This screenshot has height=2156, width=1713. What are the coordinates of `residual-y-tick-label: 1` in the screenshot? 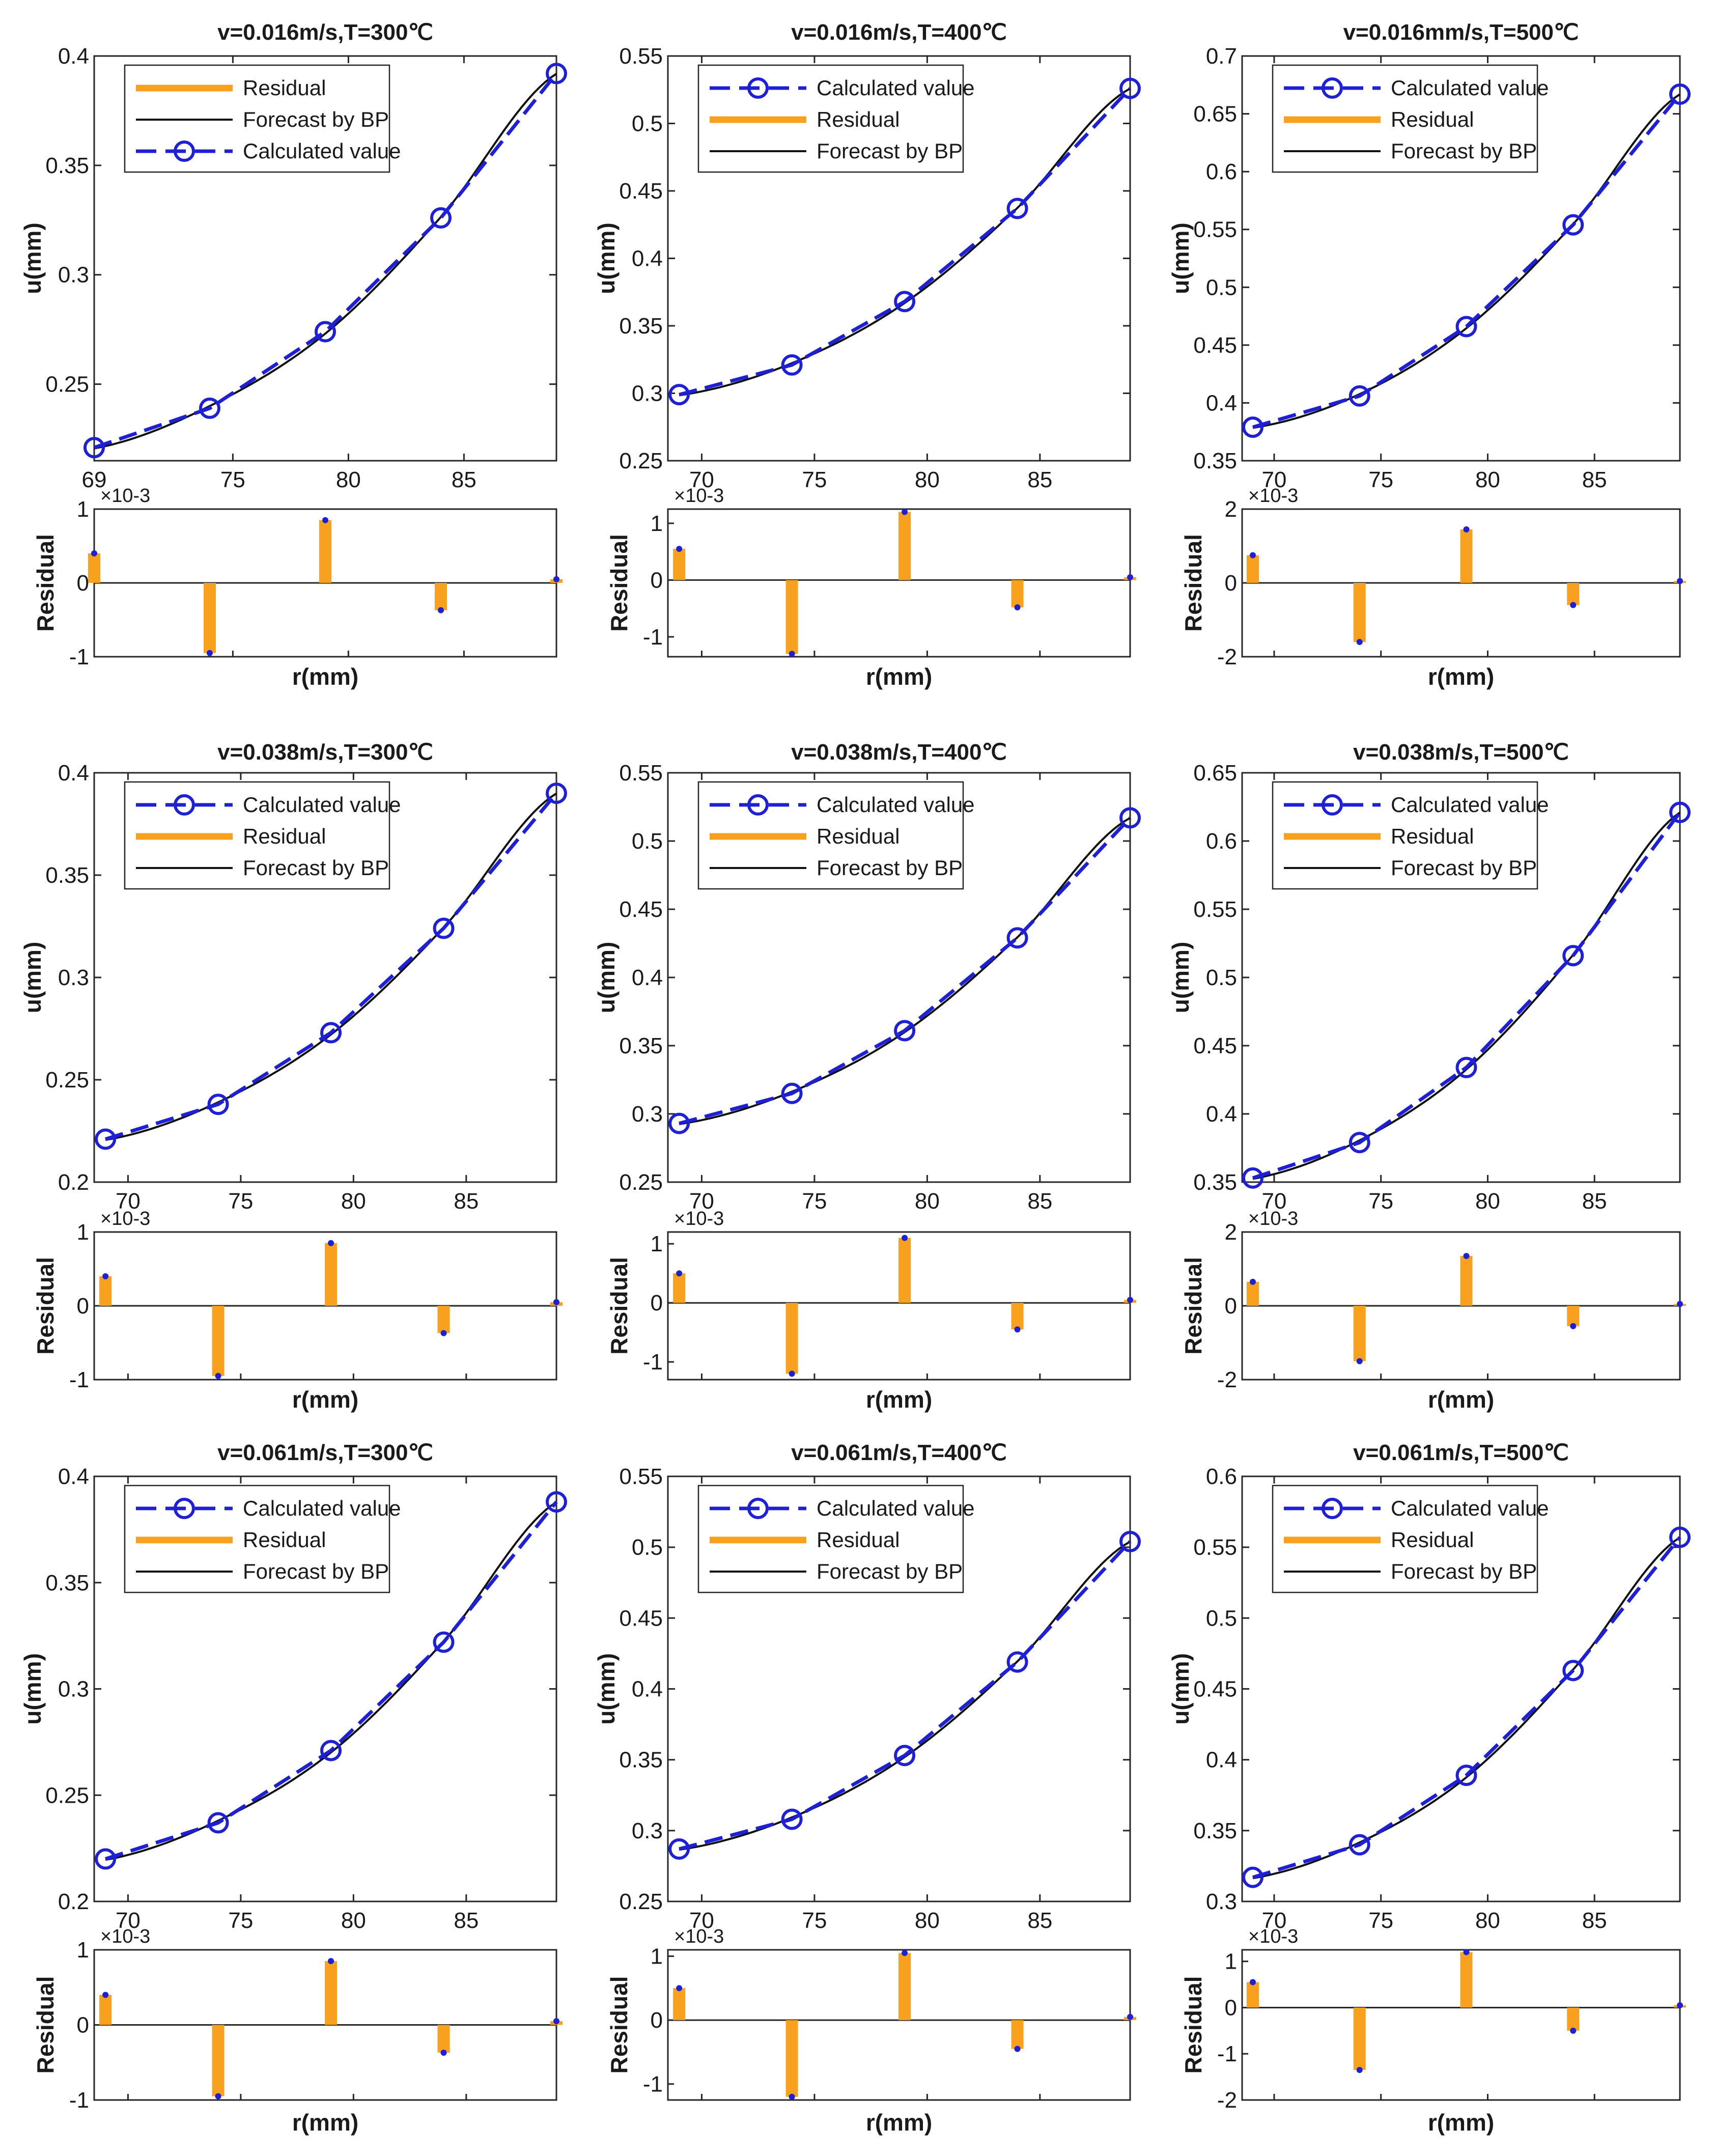 It's located at (1231, 1961).